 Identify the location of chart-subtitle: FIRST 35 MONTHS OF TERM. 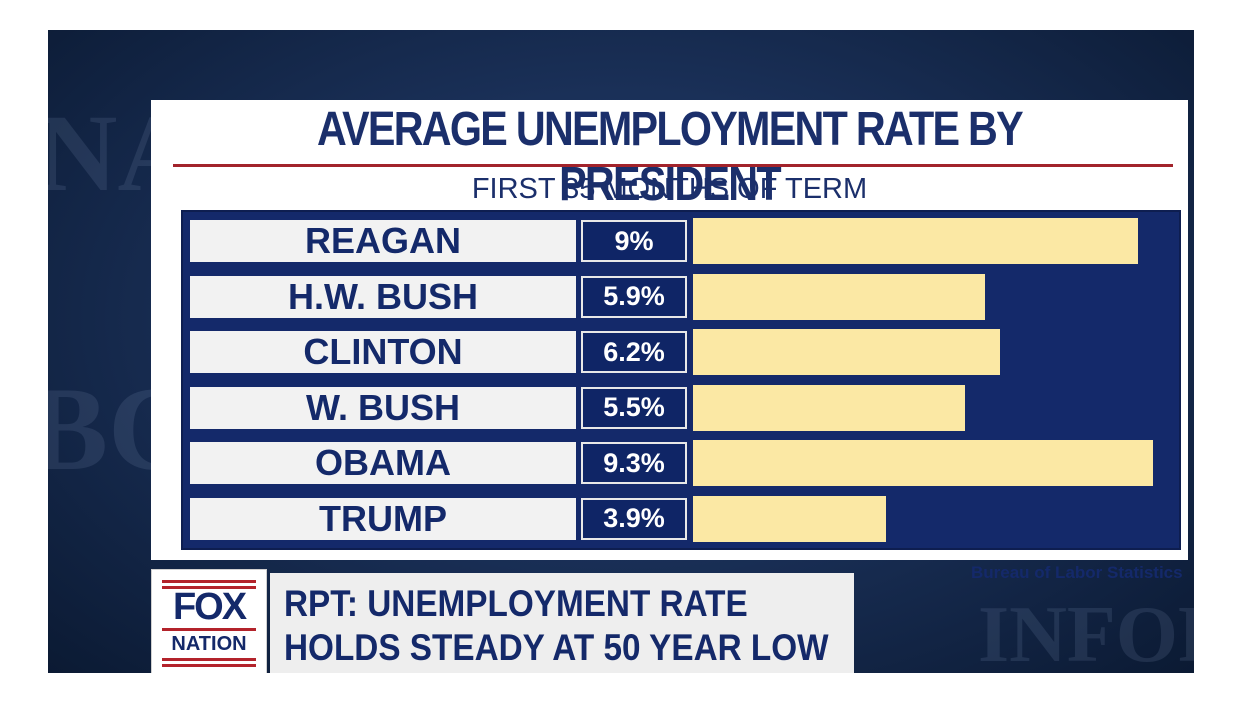
(669, 189).